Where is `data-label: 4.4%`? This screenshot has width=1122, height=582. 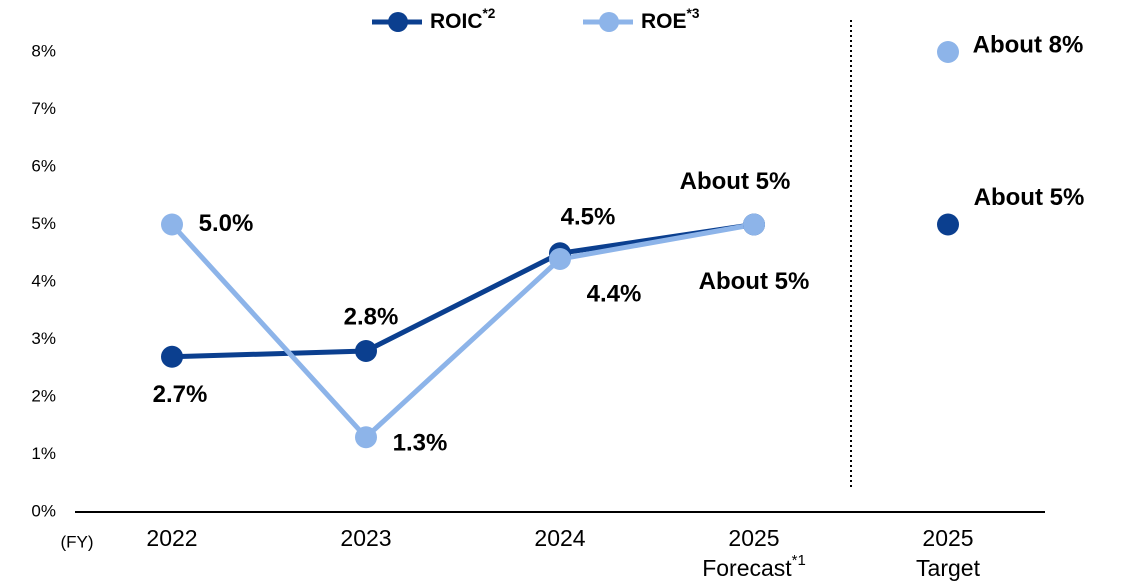 data-label: 4.4% is located at coordinates (614, 293).